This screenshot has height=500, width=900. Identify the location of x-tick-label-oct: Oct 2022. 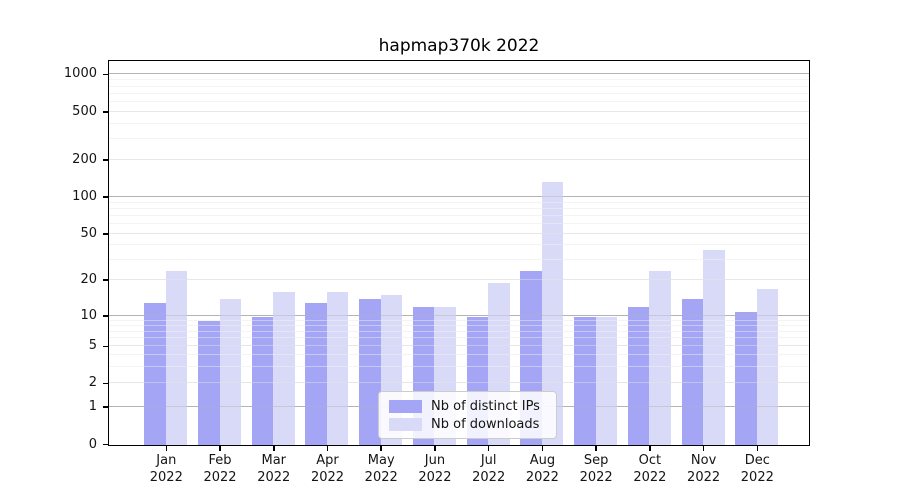
(650, 469).